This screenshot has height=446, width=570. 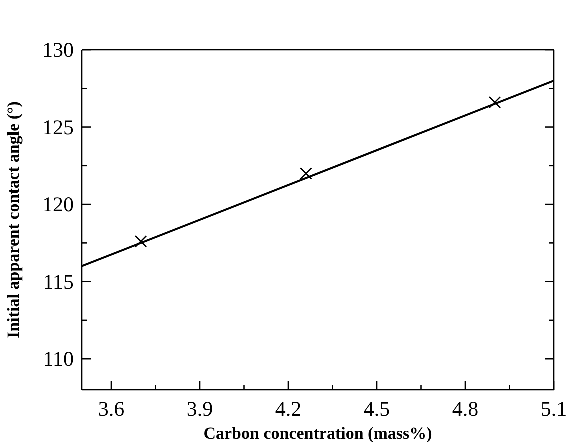 What do you see at coordinates (288, 409) in the screenshot?
I see `x-tick-label: 4.2` at bounding box center [288, 409].